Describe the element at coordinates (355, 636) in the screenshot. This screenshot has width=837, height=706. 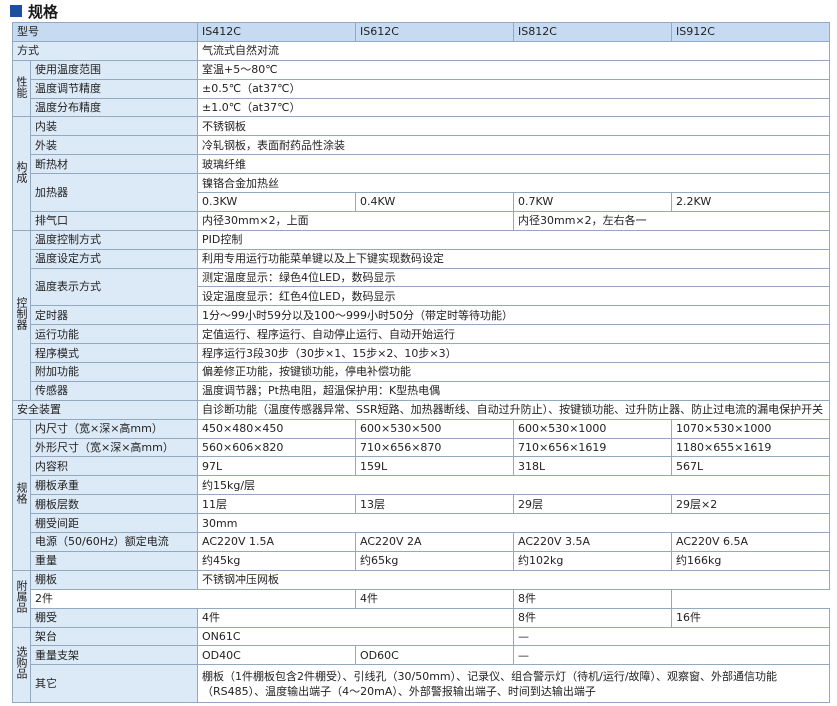
I see `value-cell: ON61C` at that location.